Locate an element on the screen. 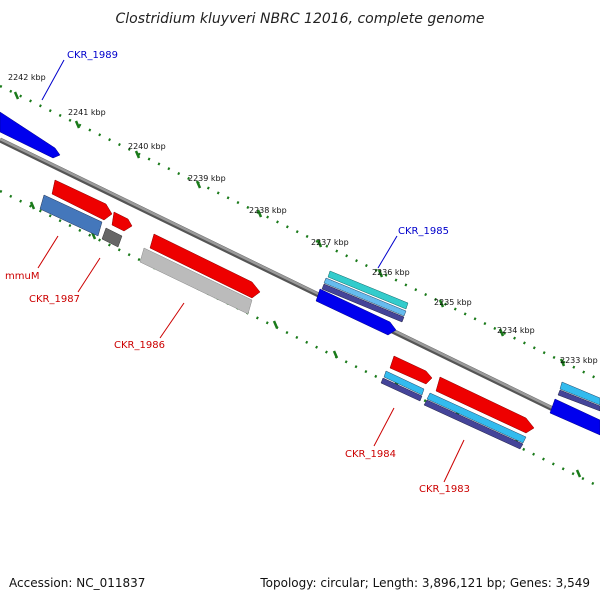 This screenshot has width=600, height=600. gene-ckr1987-red is located at coordinates (122, 221).